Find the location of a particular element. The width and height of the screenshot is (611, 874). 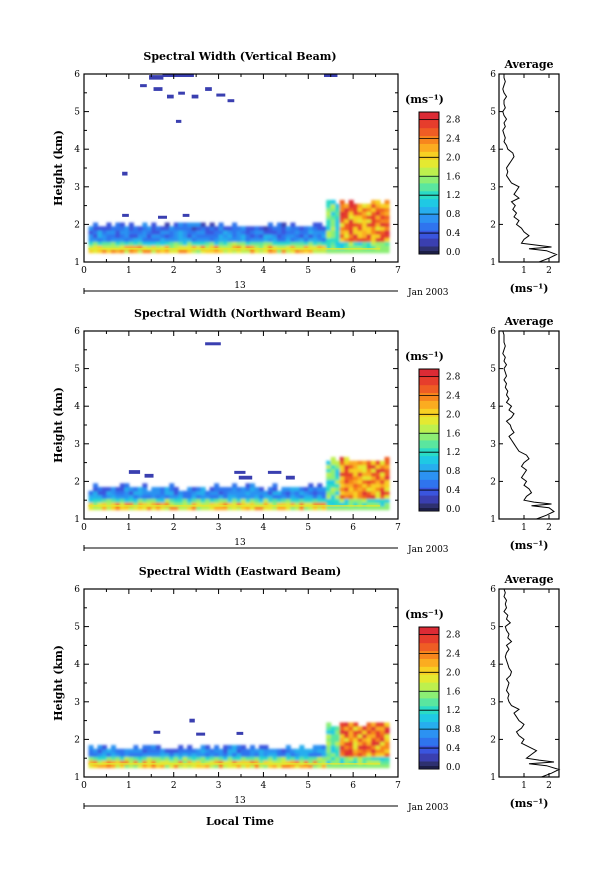

panel-title: Spectral Width (Northward Beam) is located at coordinates (240, 313).